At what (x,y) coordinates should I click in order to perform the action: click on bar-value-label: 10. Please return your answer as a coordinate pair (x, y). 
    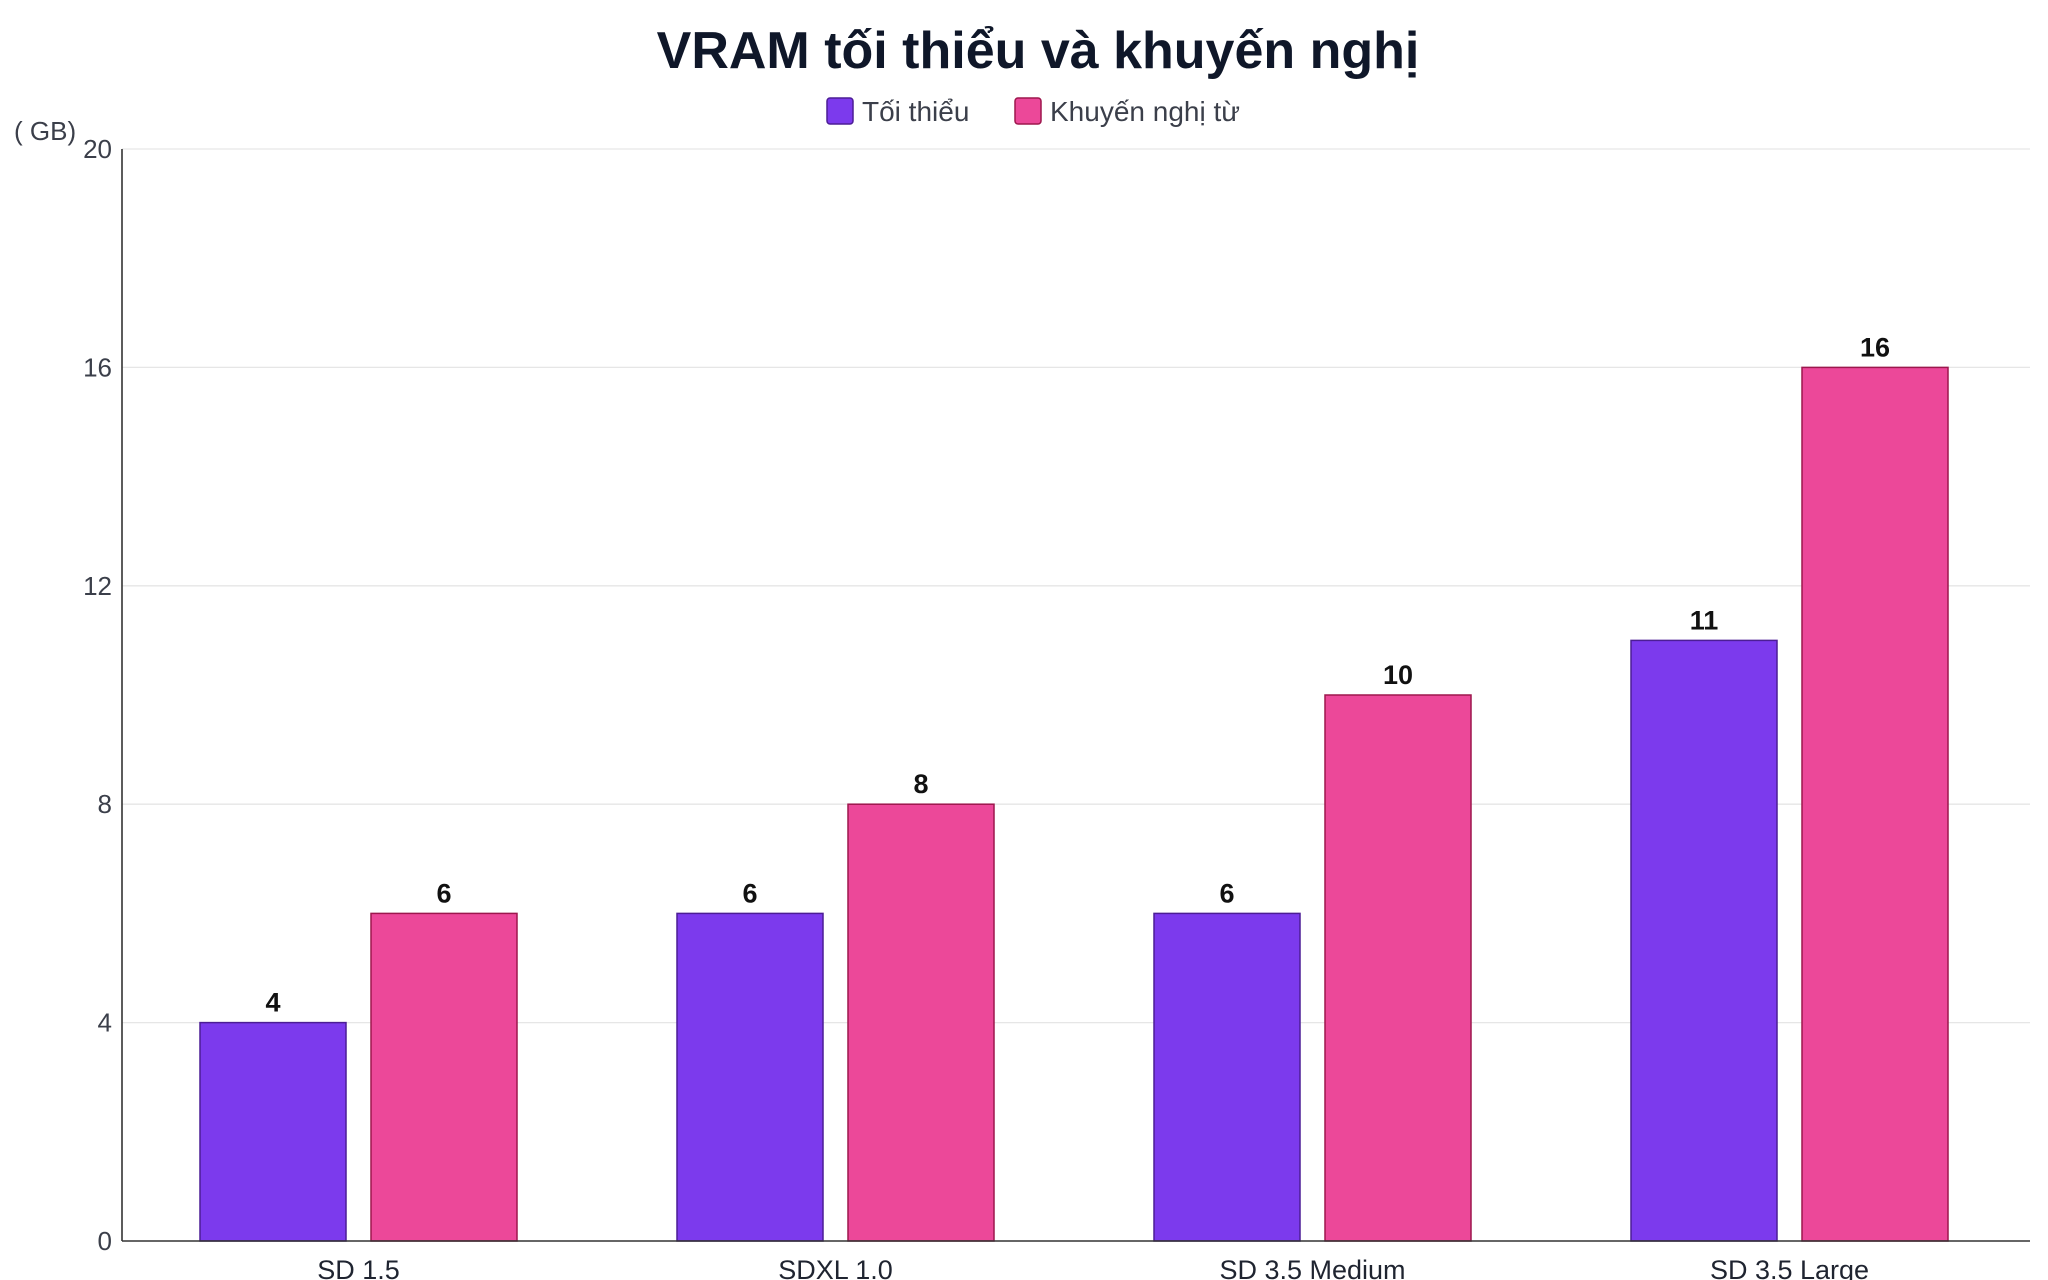
    Looking at the image, I should click on (1398, 675).